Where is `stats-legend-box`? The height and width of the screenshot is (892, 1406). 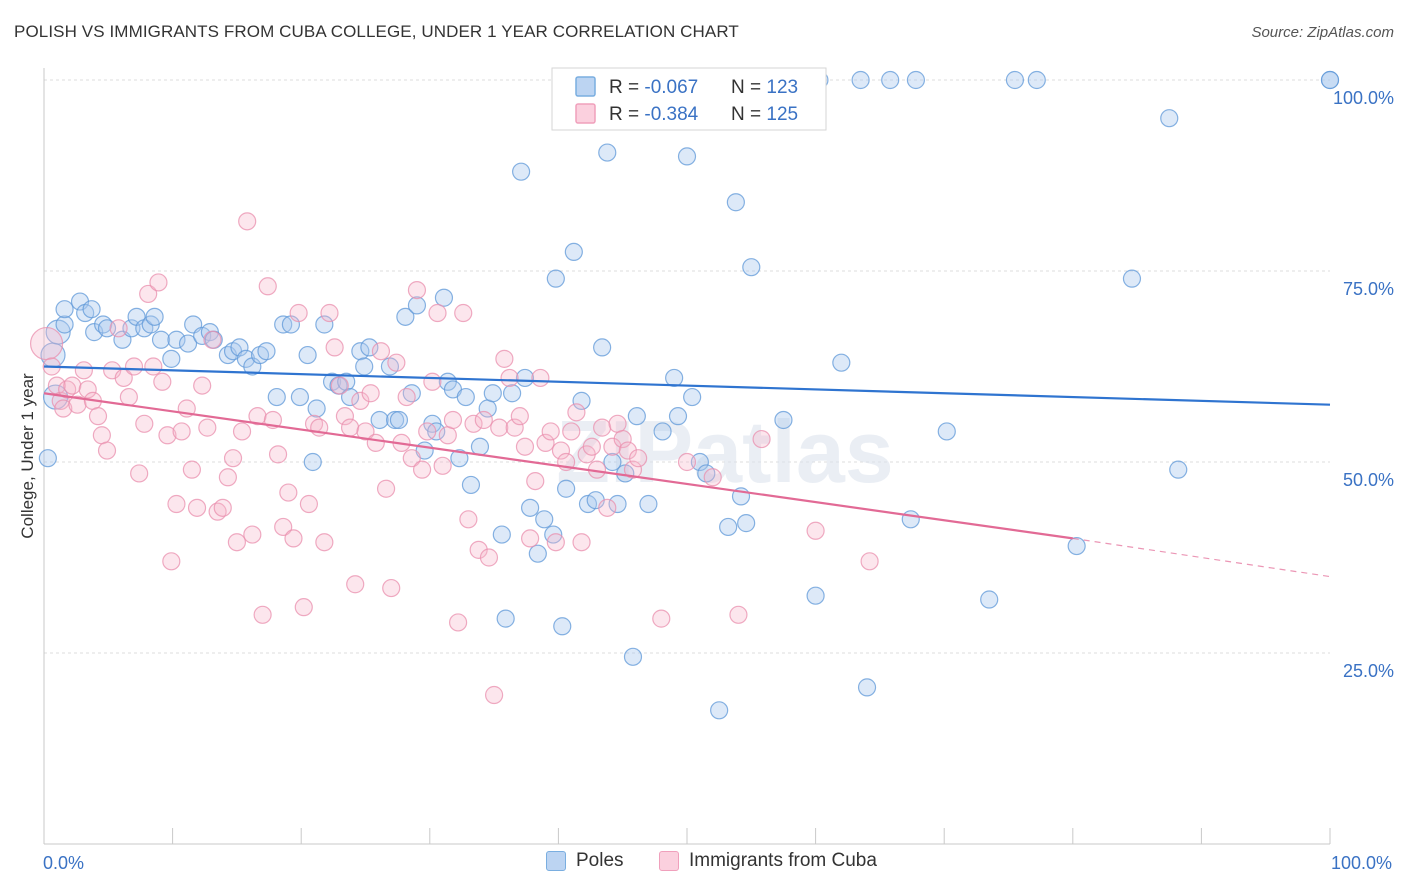 stats-legend-box is located at coordinates (689, 99).